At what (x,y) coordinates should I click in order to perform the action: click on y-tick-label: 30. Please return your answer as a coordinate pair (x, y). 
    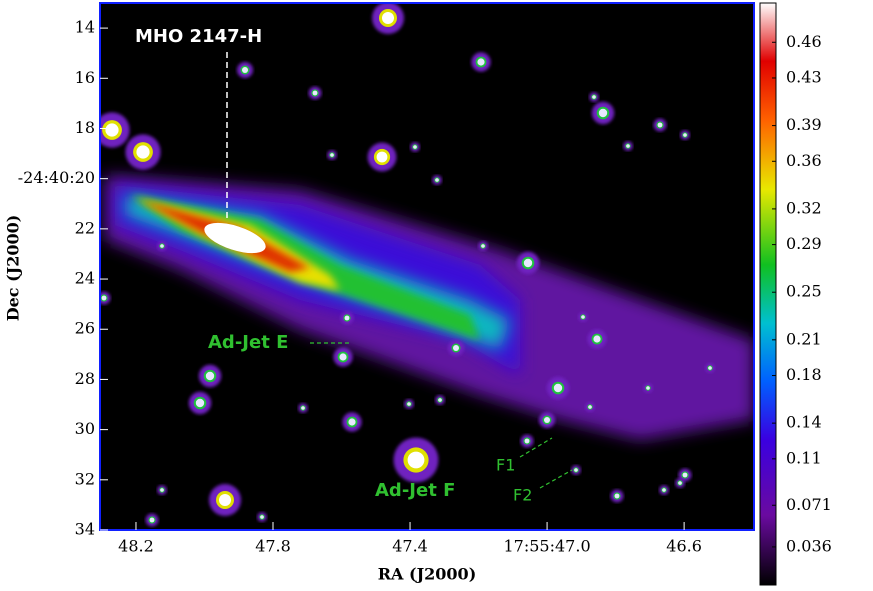
    Looking at the image, I should click on (85, 428).